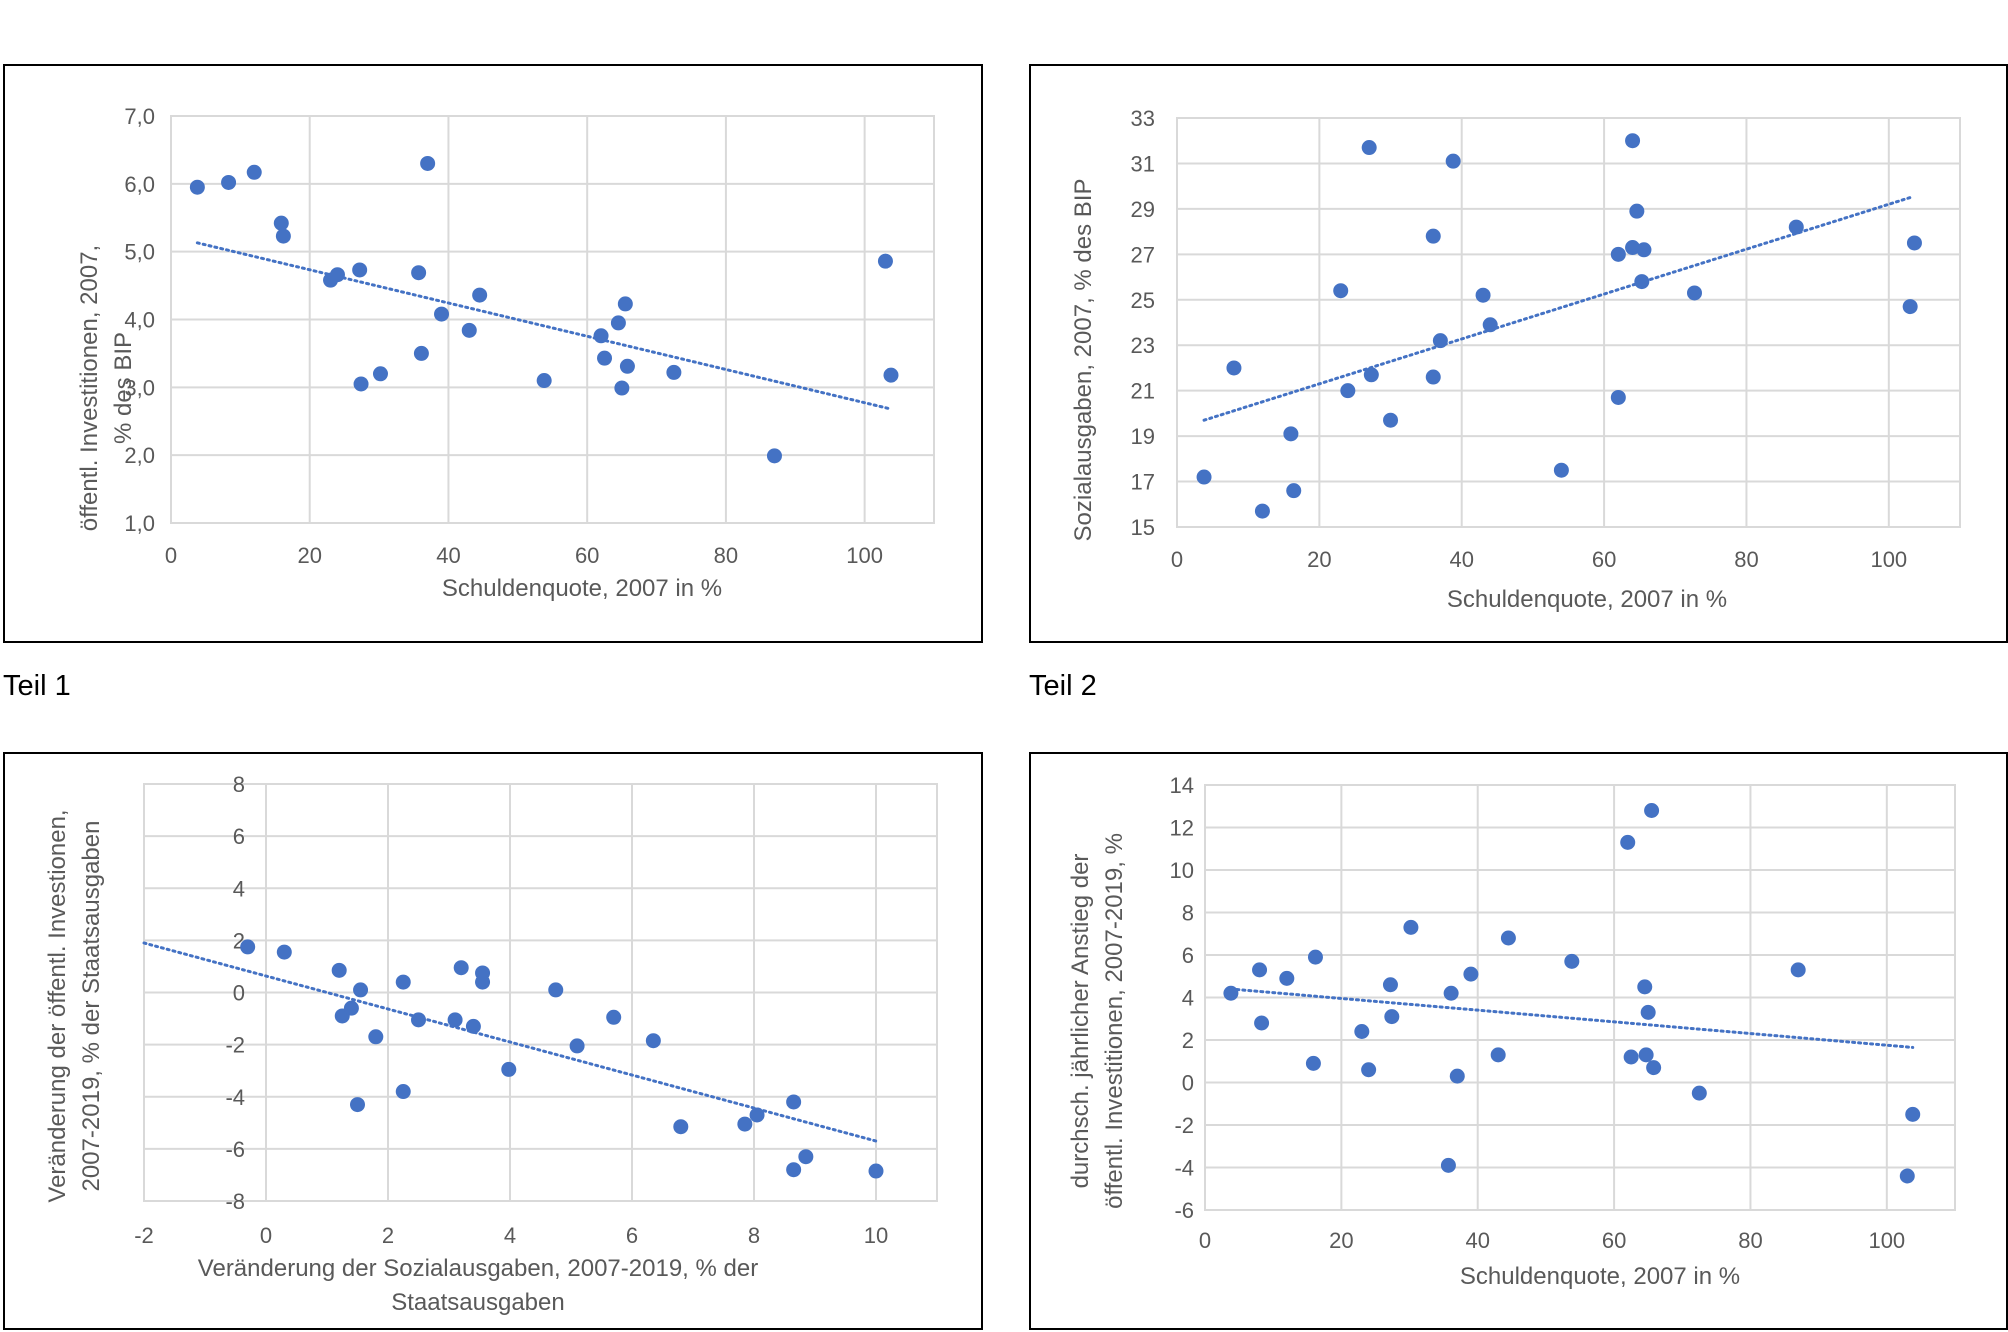  What do you see at coordinates (1143, 209) in the screenshot?
I see `y-tick-label: 29` at bounding box center [1143, 209].